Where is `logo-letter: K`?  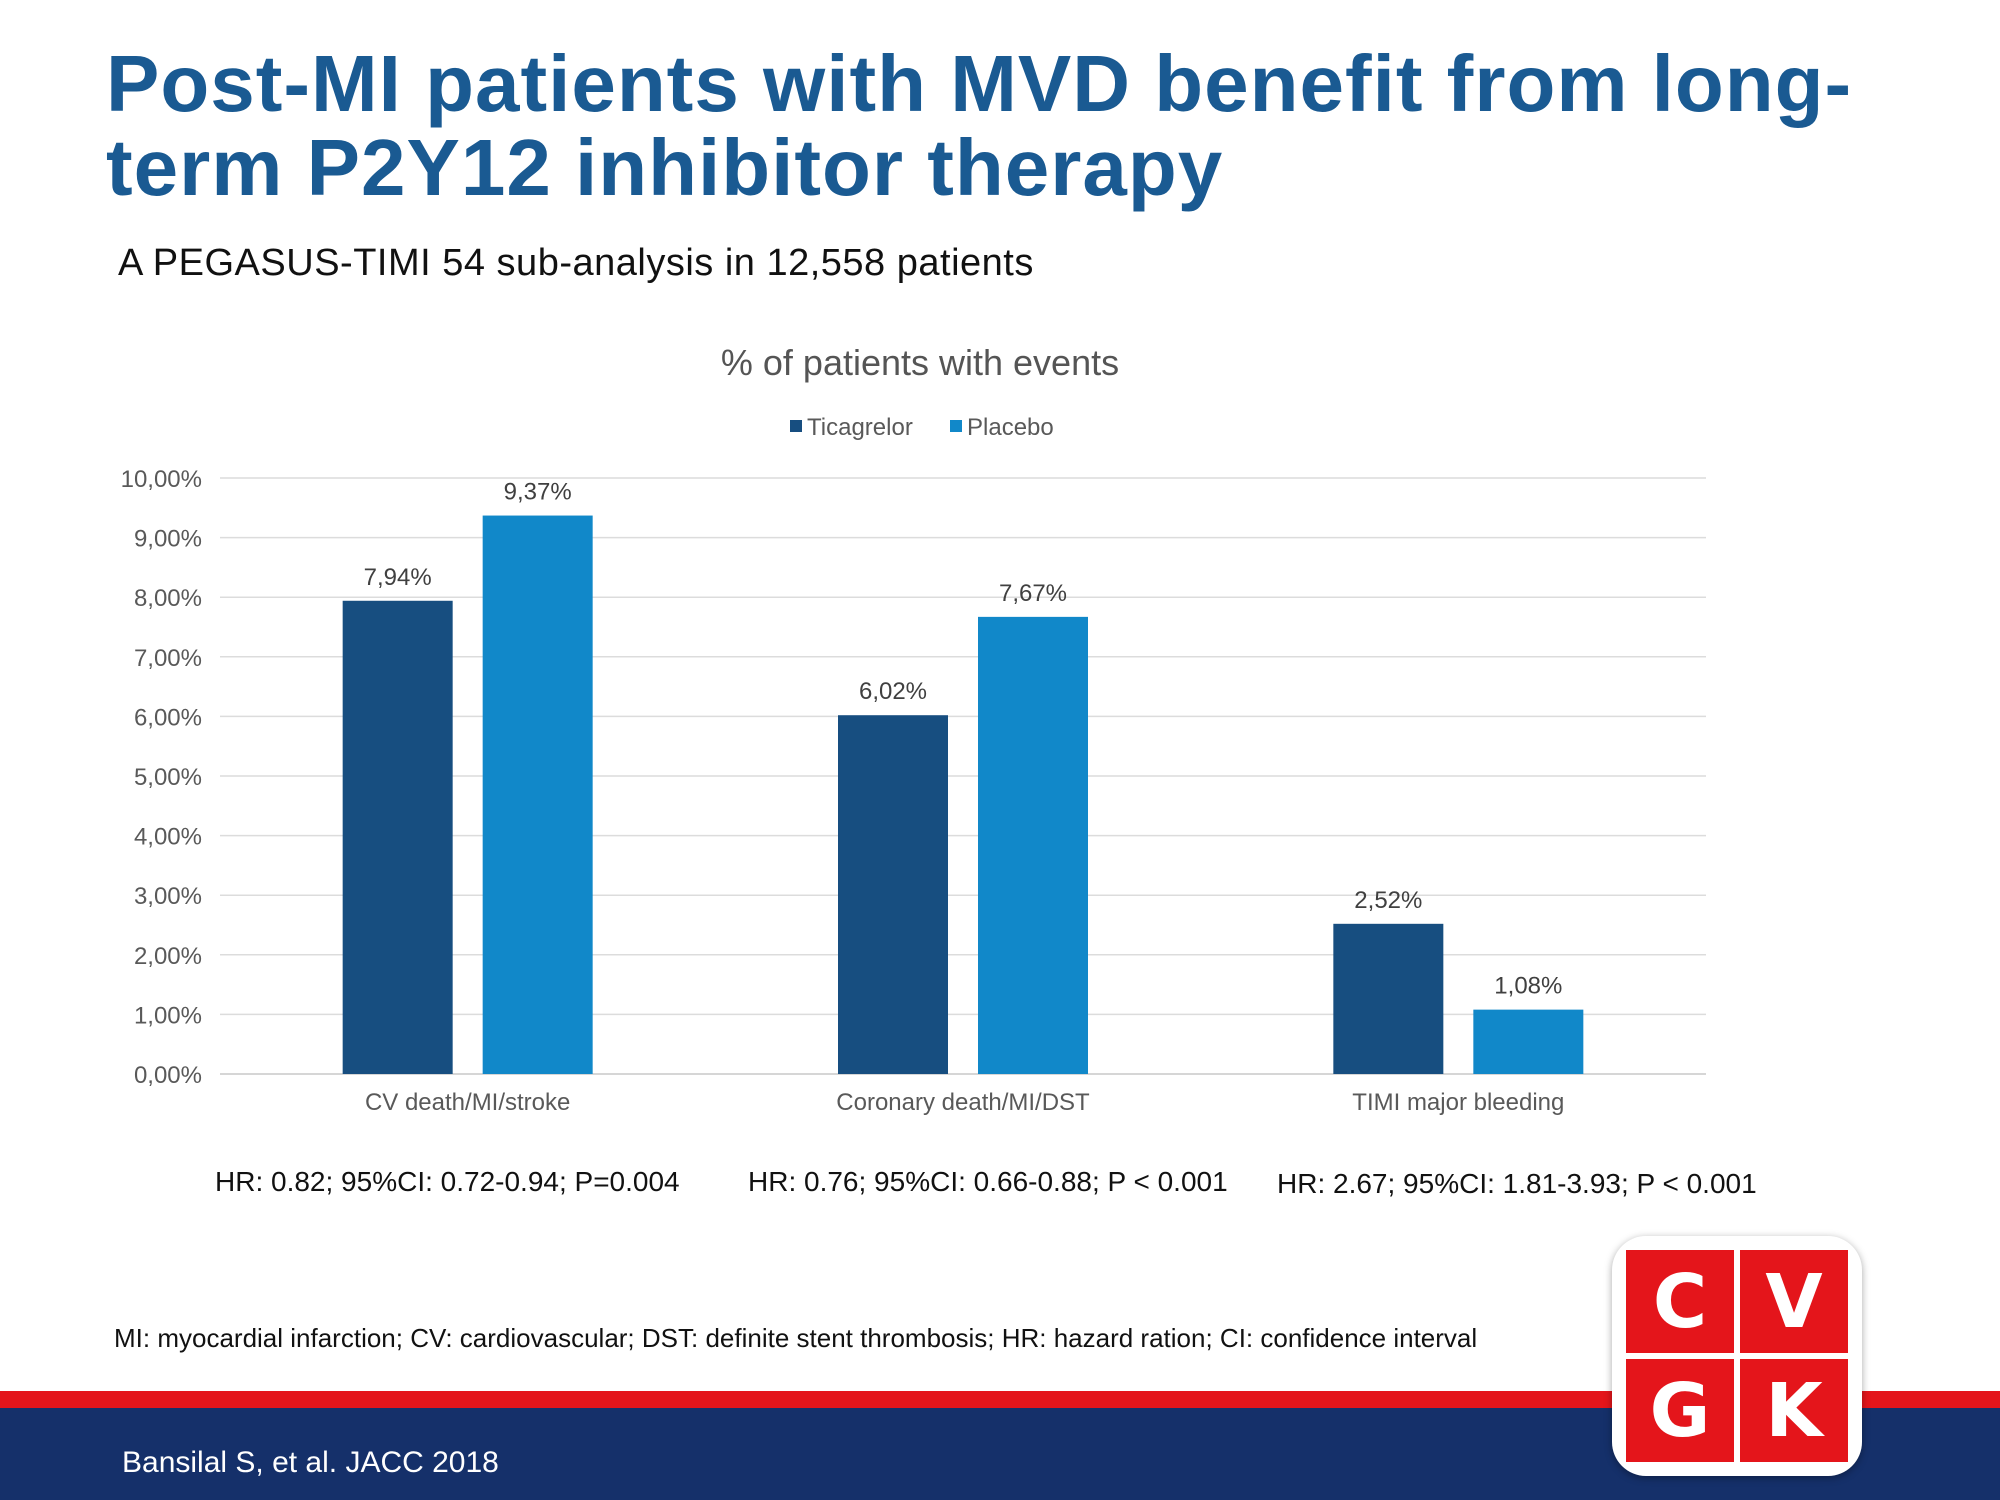 logo-letter: K is located at coordinates (1794, 1410).